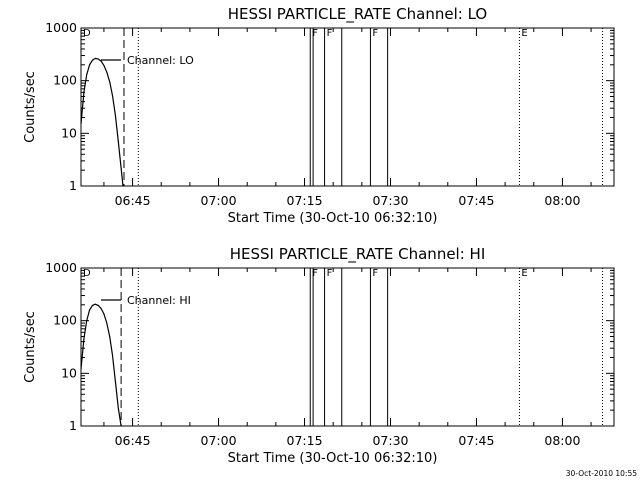 Image resolution: width=640 pixels, height=480 pixels. I want to click on timestamp-label: 30-Oct-2010 10:55, so click(601, 473).